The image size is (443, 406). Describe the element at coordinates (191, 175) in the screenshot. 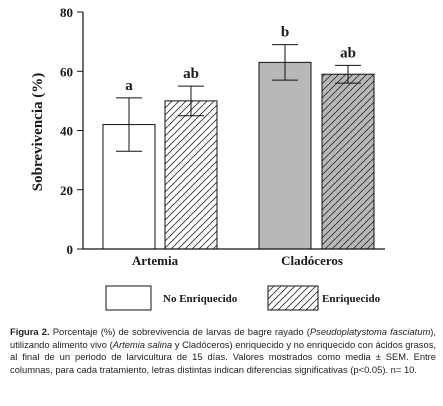

I see `bar-artemia-hatched` at that location.